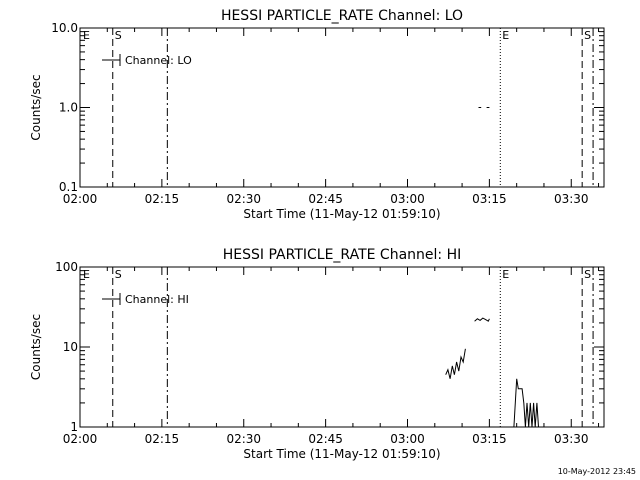 The image size is (640, 480). What do you see at coordinates (66, 267) in the screenshot?
I see `y-tick-label: 100` at bounding box center [66, 267].